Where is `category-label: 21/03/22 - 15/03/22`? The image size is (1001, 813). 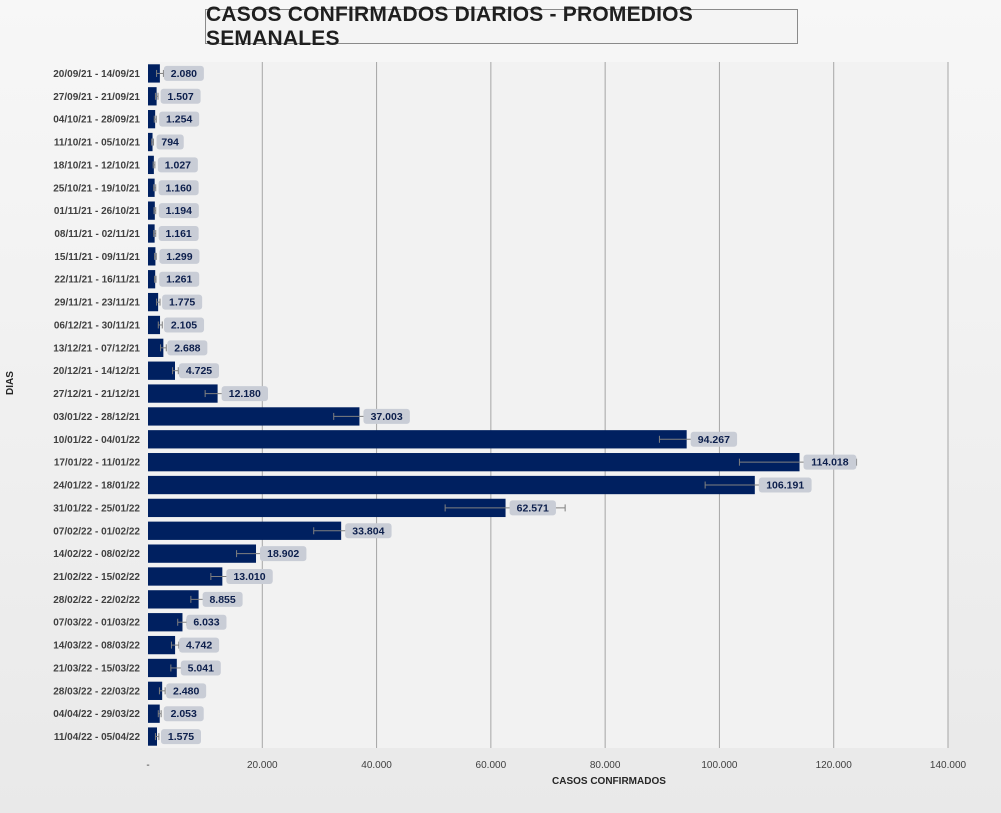 category-label: 21/03/22 - 15/03/22 is located at coordinates (96, 668).